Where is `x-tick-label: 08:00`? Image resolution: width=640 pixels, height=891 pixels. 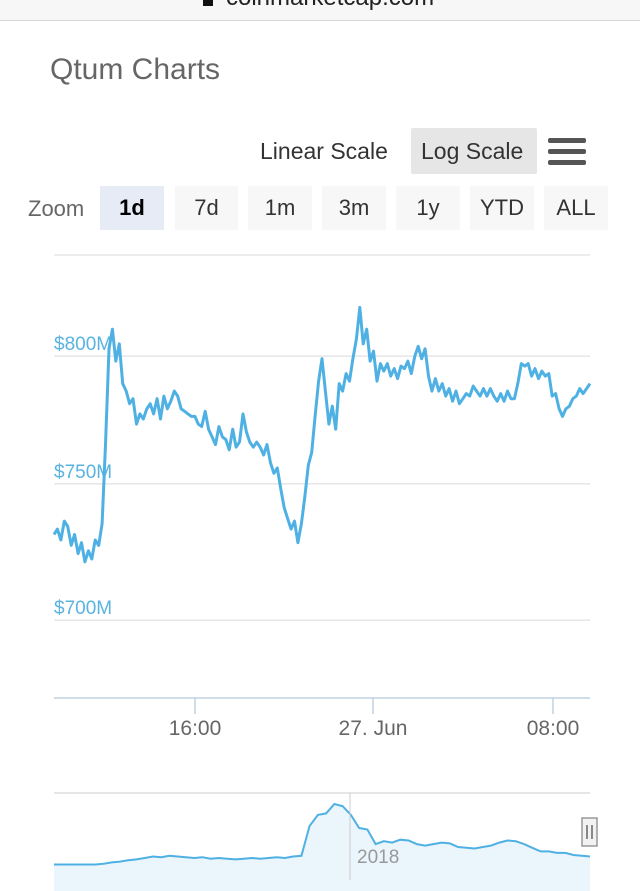 x-tick-label: 08:00 is located at coordinates (553, 728).